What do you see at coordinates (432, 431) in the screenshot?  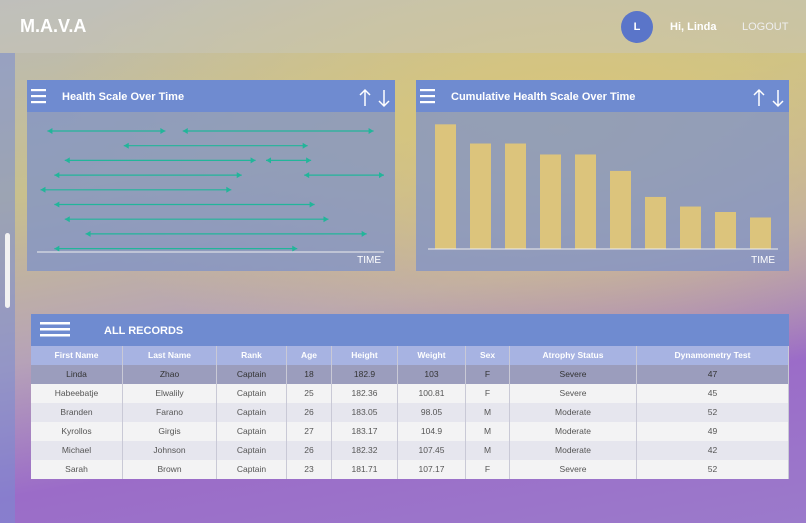 I see `table-cell: 104.9` at bounding box center [432, 431].